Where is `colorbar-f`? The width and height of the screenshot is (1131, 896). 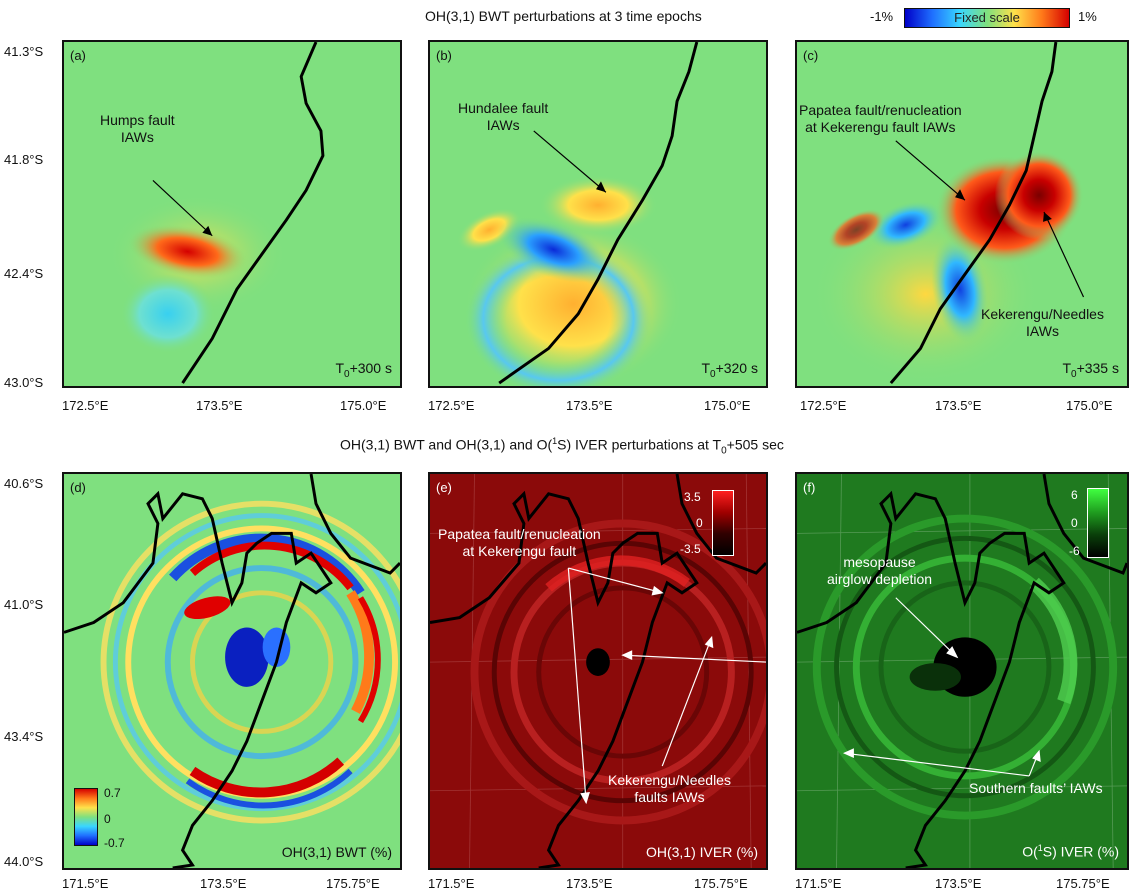
colorbar-f is located at coordinates (1098, 523).